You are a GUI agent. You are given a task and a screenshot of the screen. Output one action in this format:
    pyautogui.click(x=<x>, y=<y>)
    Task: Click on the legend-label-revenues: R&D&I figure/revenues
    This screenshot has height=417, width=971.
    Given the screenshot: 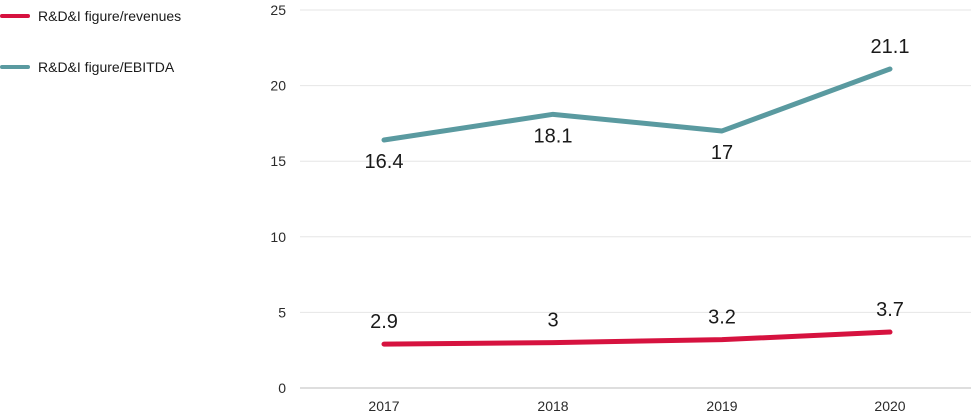 What is the action you would take?
    pyautogui.click(x=110, y=16)
    